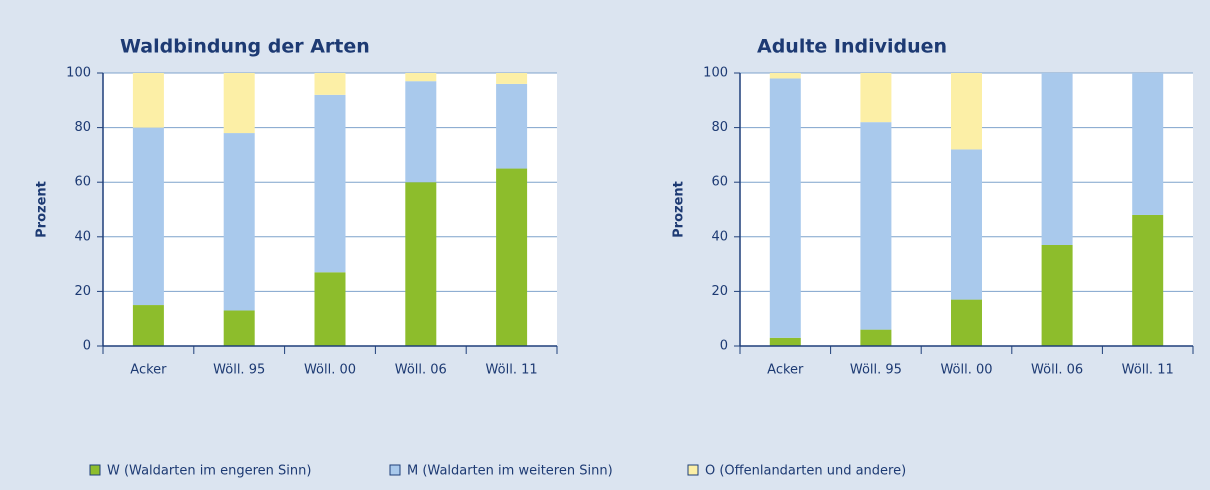 The image size is (1210, 490). Describe the element at coordinates (510, 471) in the screenshot. I see `legend-label: M (Waldarten im weiteren Sinn)` at that location.